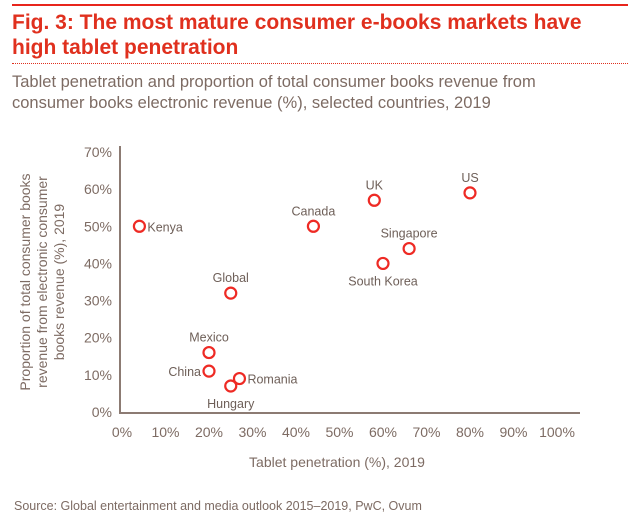 This screenshot has width=628, height=524. Describe the element at coordinates (209, 338) in the screenshot. I see `data-label-mexico: Mexico` at that location.